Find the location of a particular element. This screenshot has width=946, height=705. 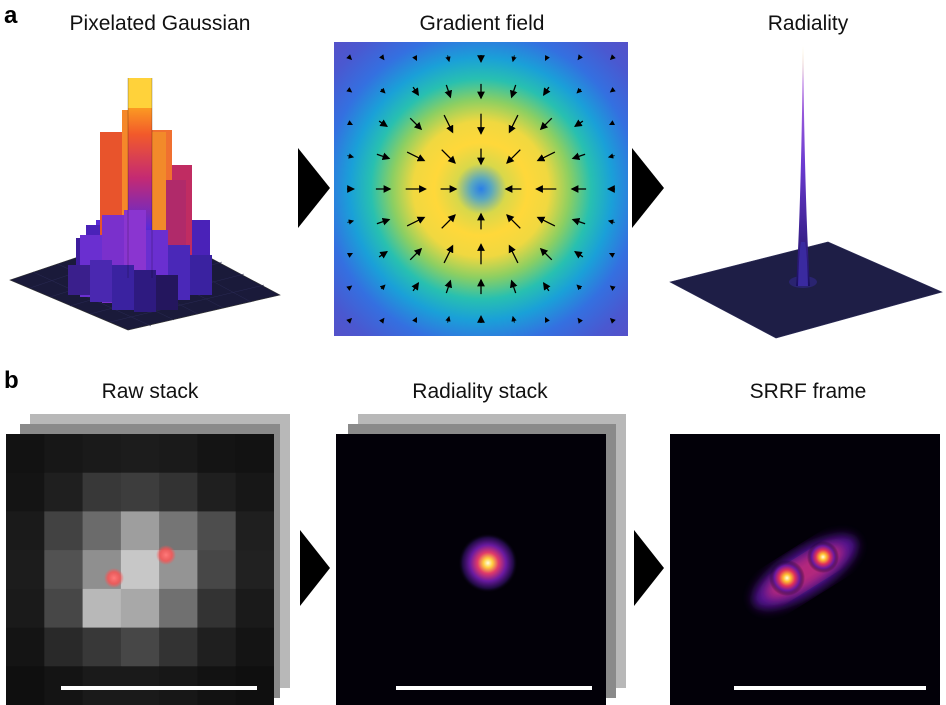

title-srrf-frame: SRRF frame is located at coordinates (808, 391).